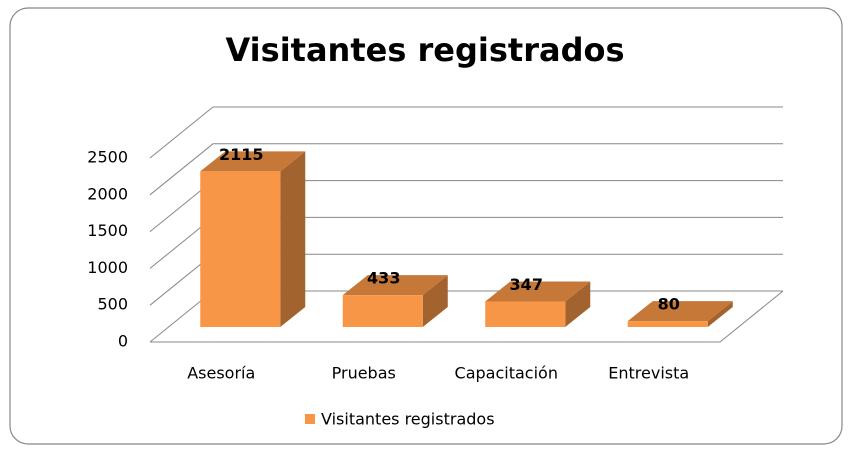  Describe the element at coordinates (107, 230) in the screenshot. I see `y-tick-label: 1500` at that location.